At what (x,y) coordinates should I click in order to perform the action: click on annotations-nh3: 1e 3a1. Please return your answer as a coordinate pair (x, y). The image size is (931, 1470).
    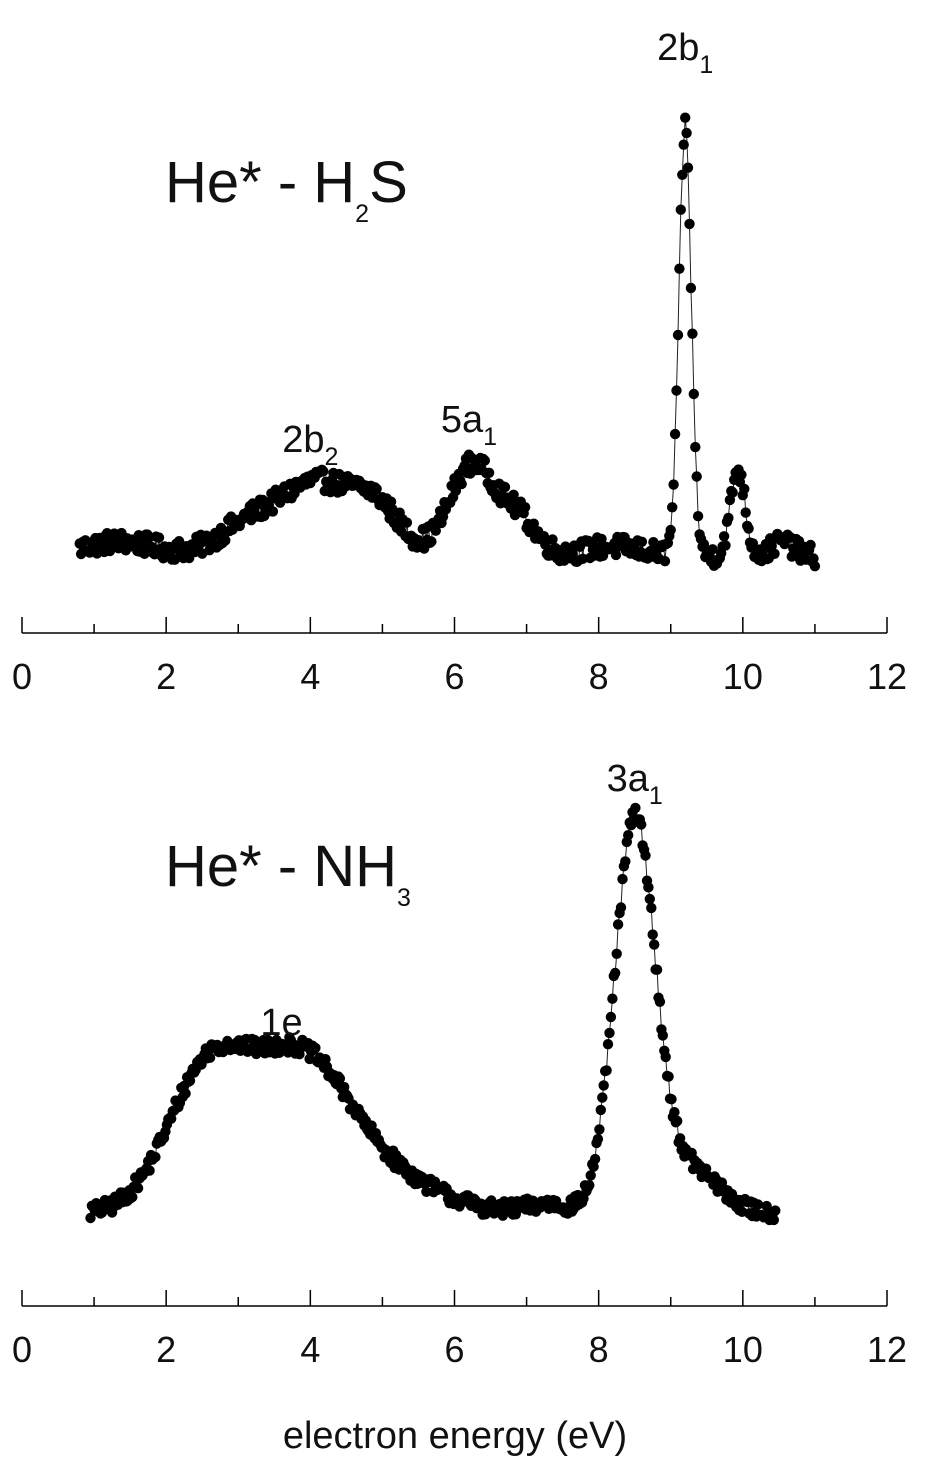
    Looking at the image, I should click on (461, 901).